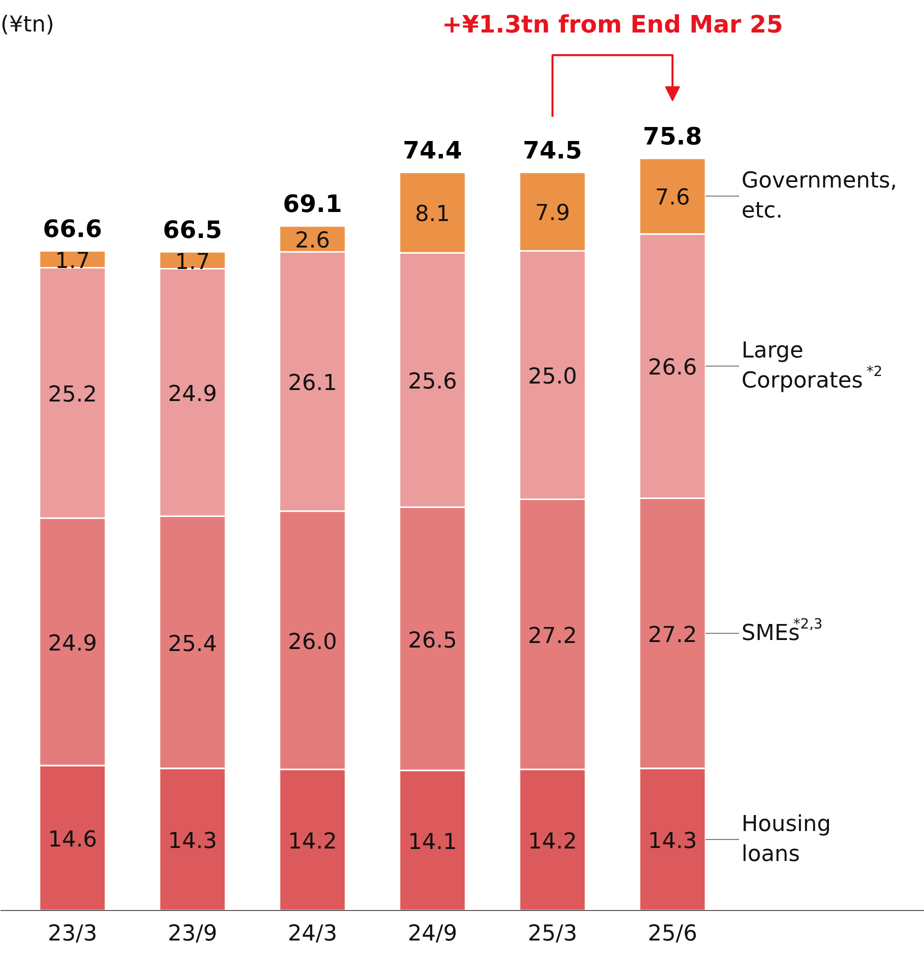  I want to click on x-tick-label: 24/3, so click(313, 934).